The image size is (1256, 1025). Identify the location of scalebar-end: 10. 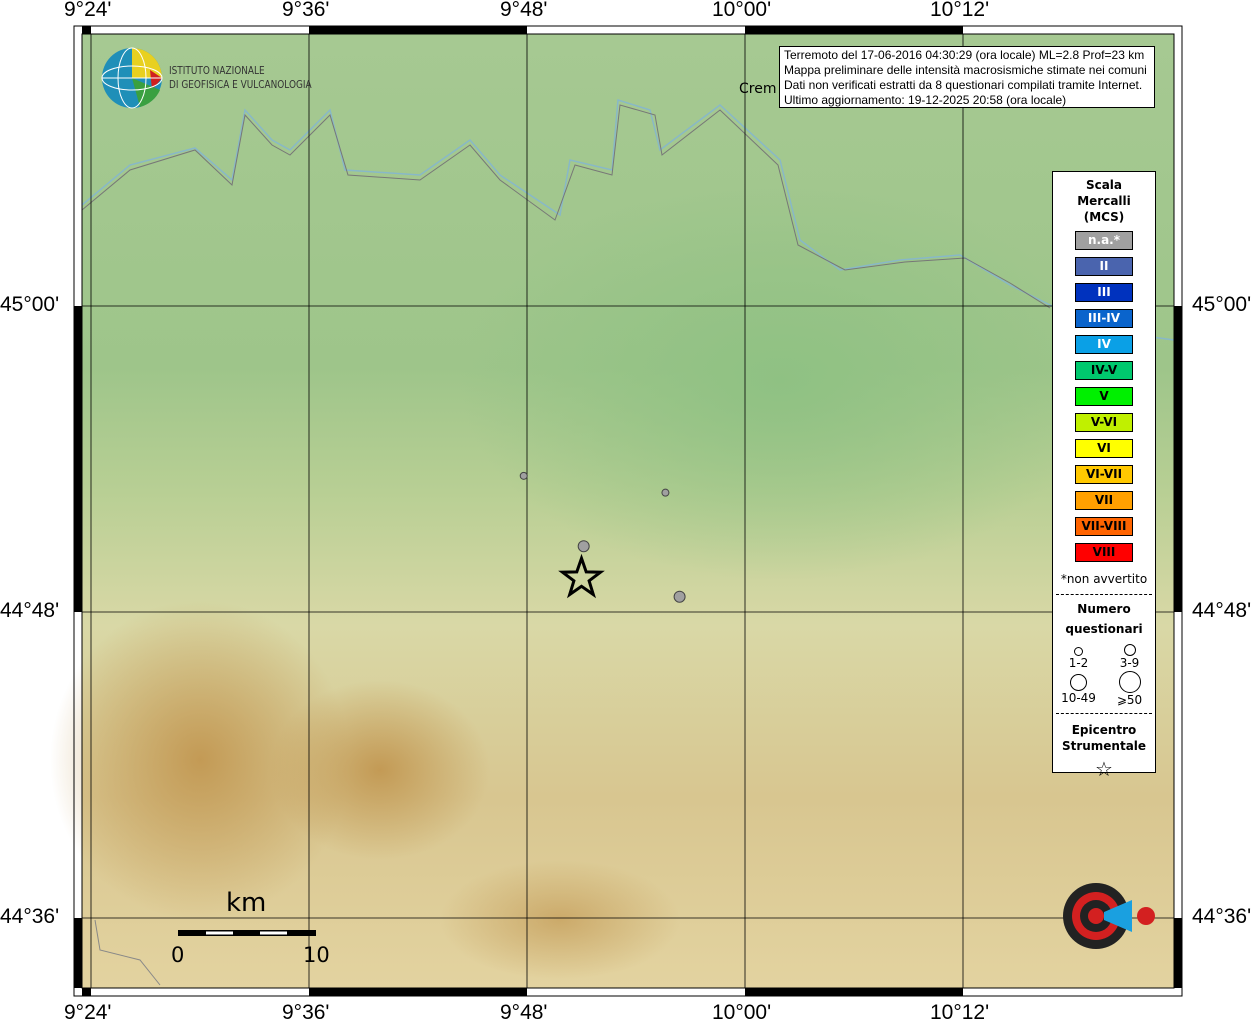
(316, 955).